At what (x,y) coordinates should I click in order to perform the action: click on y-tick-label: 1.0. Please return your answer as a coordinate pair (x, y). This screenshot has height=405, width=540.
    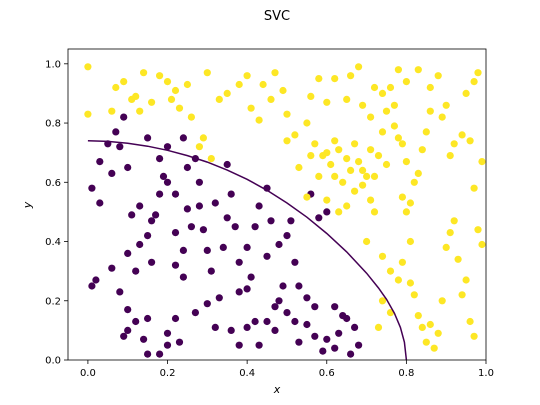
    Looking at the image, I should click on (53, 64).